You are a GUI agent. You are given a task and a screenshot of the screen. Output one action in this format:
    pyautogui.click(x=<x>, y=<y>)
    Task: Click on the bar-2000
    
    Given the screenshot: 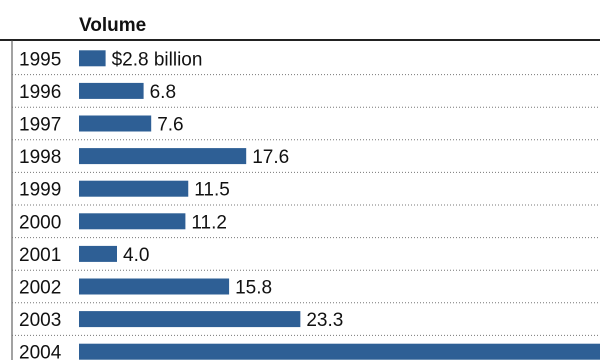 What is the action you would take?
    pyautogui.click(x=132, y=221)
    